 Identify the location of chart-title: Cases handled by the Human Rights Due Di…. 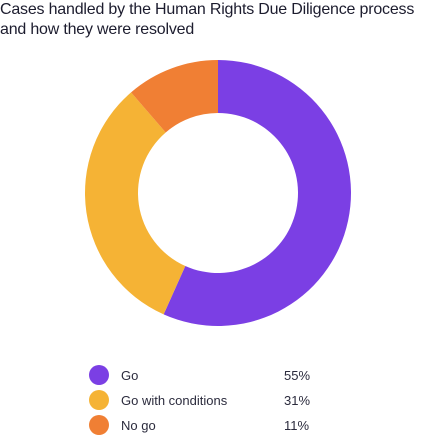
(218, 20).